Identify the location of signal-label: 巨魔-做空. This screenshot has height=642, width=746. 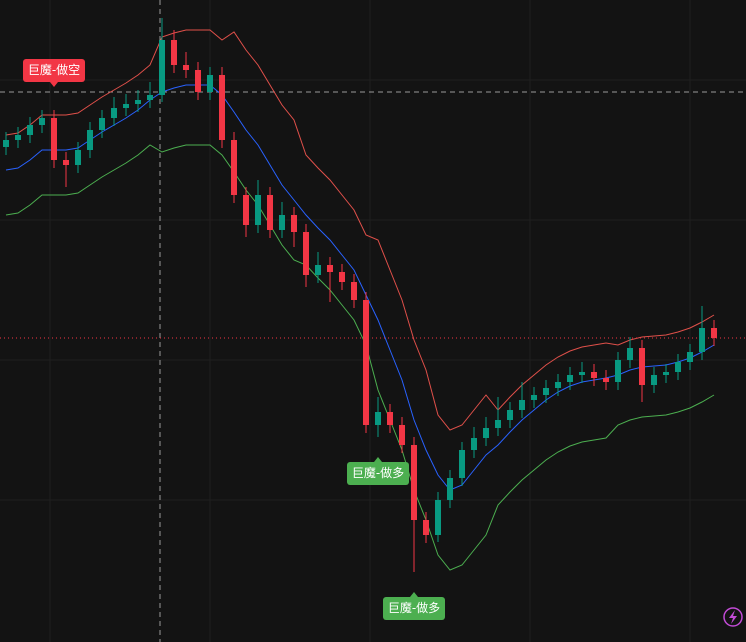
(54, 69).